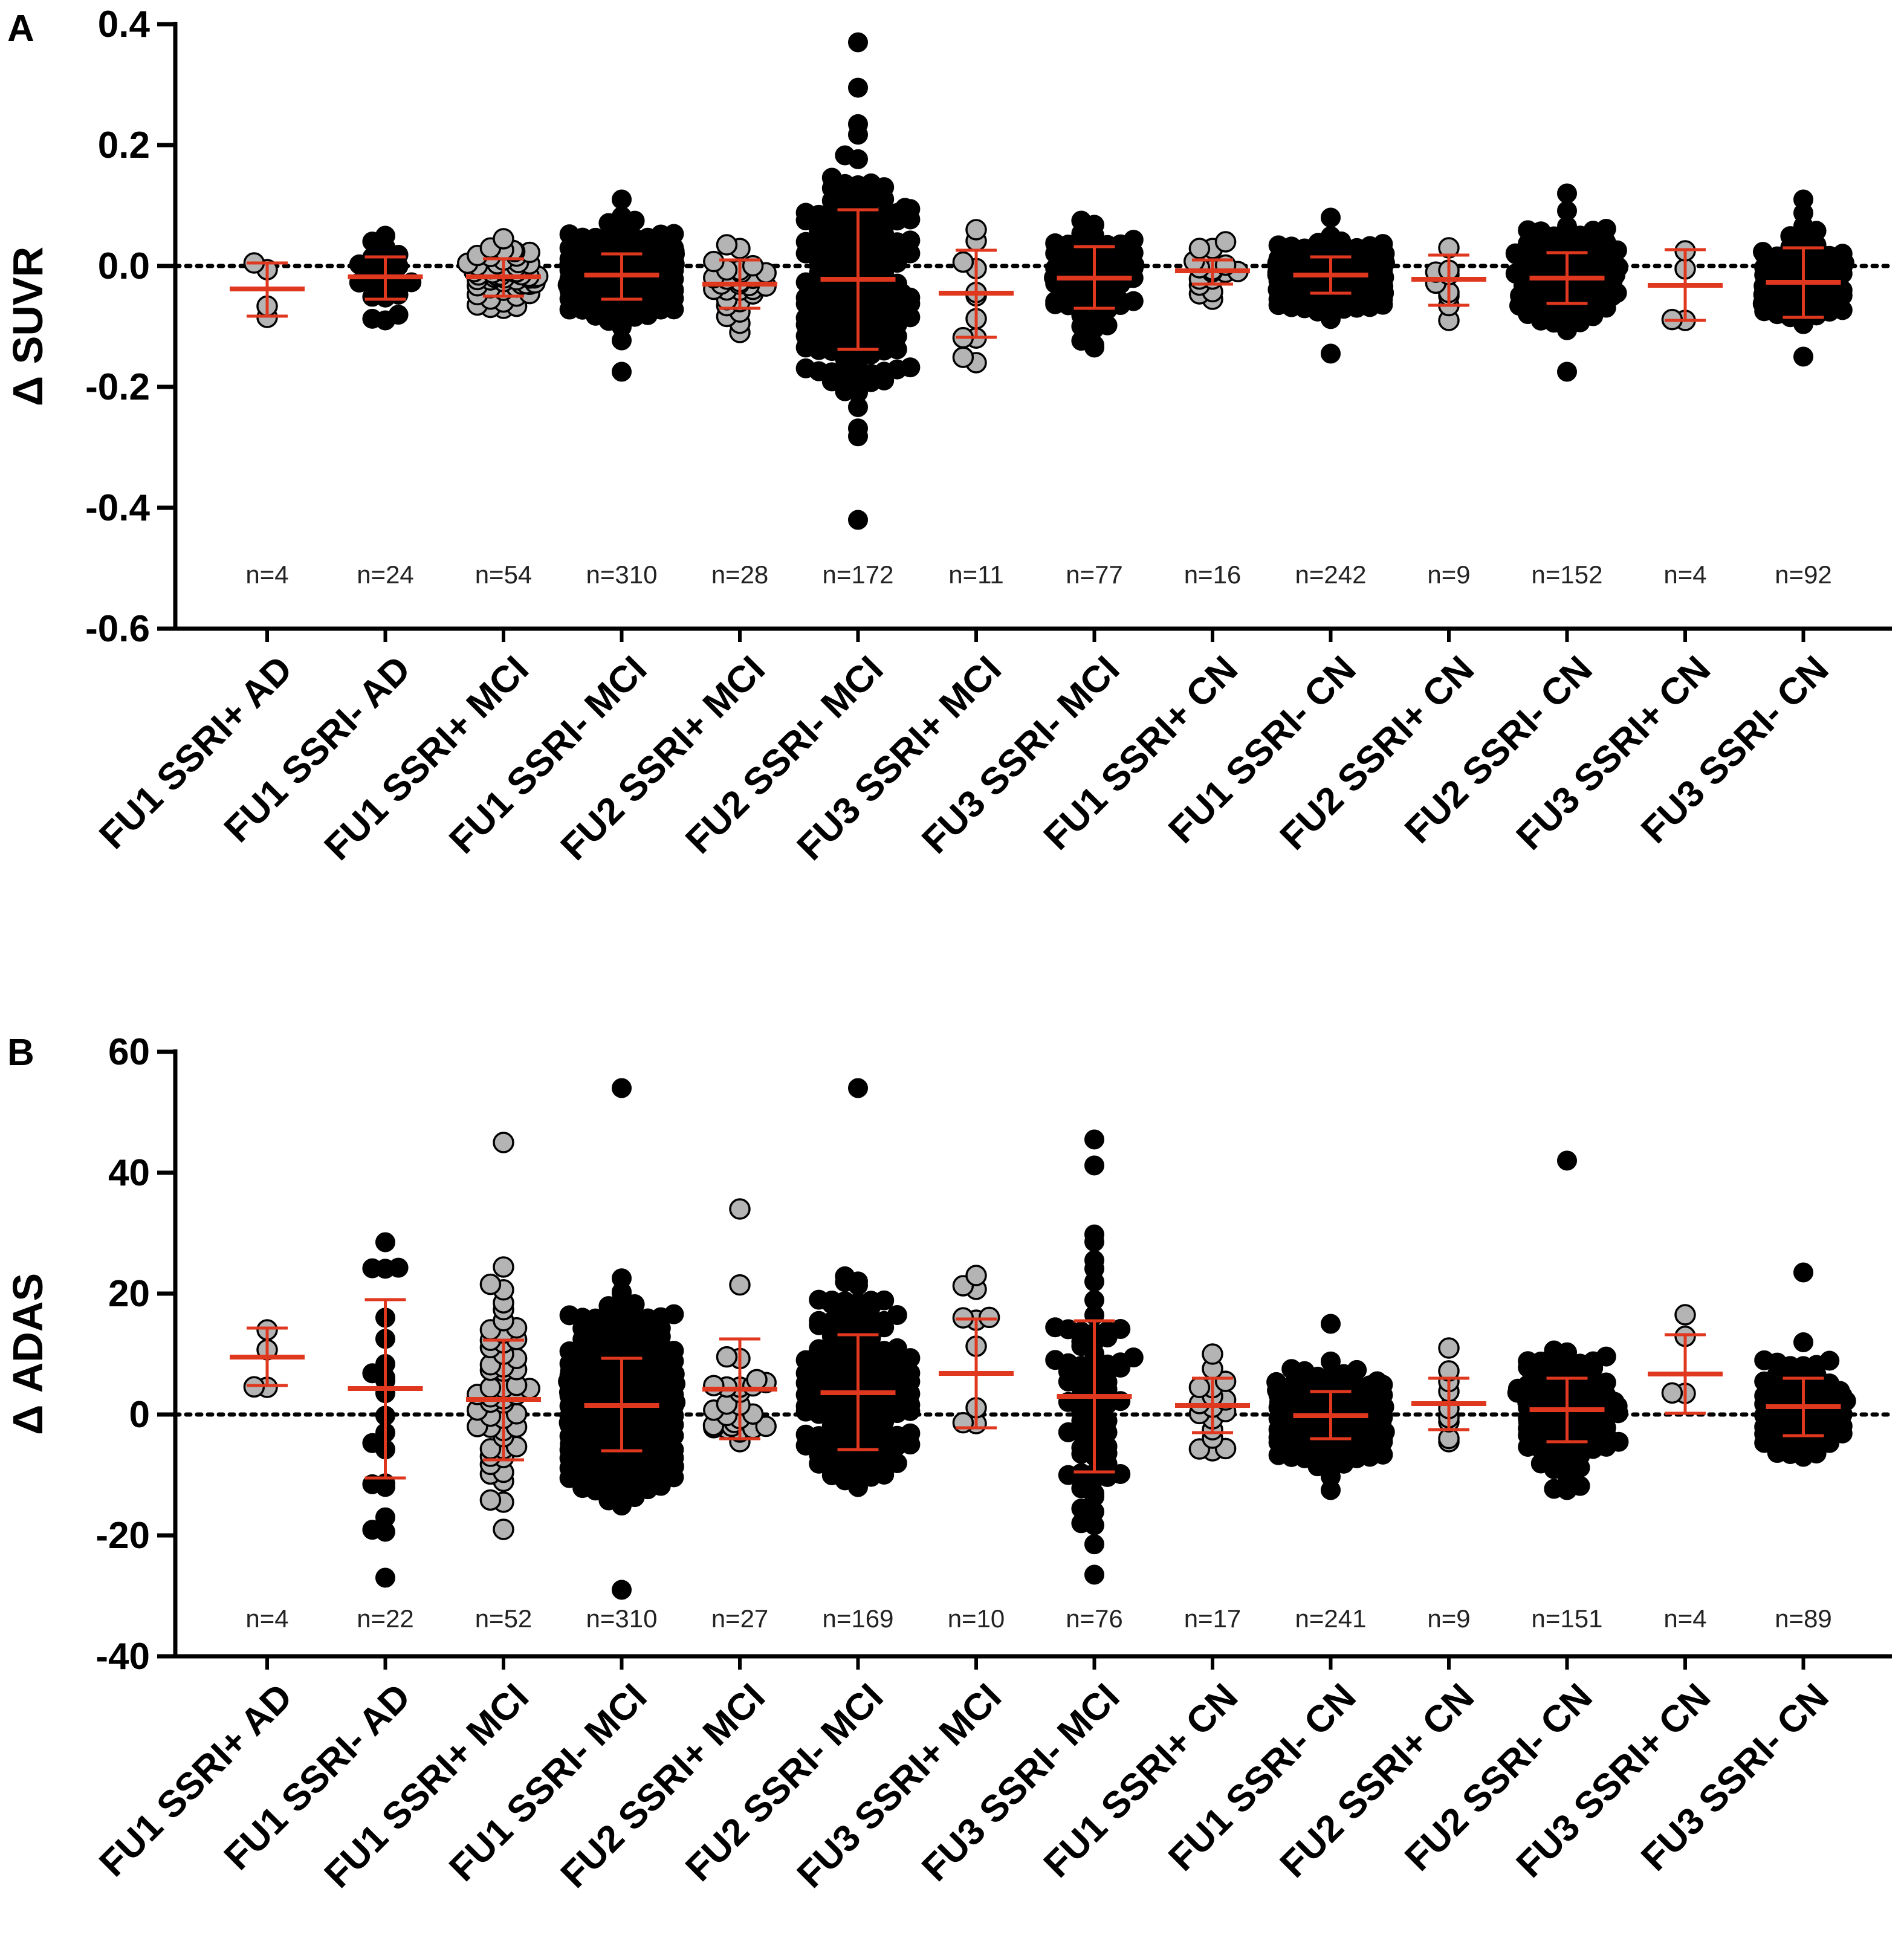 The image size is (1904, 1938). Describe the element at coordinates (740, 574) in the screenshot. I see `n-count-label: n=28` at that location.